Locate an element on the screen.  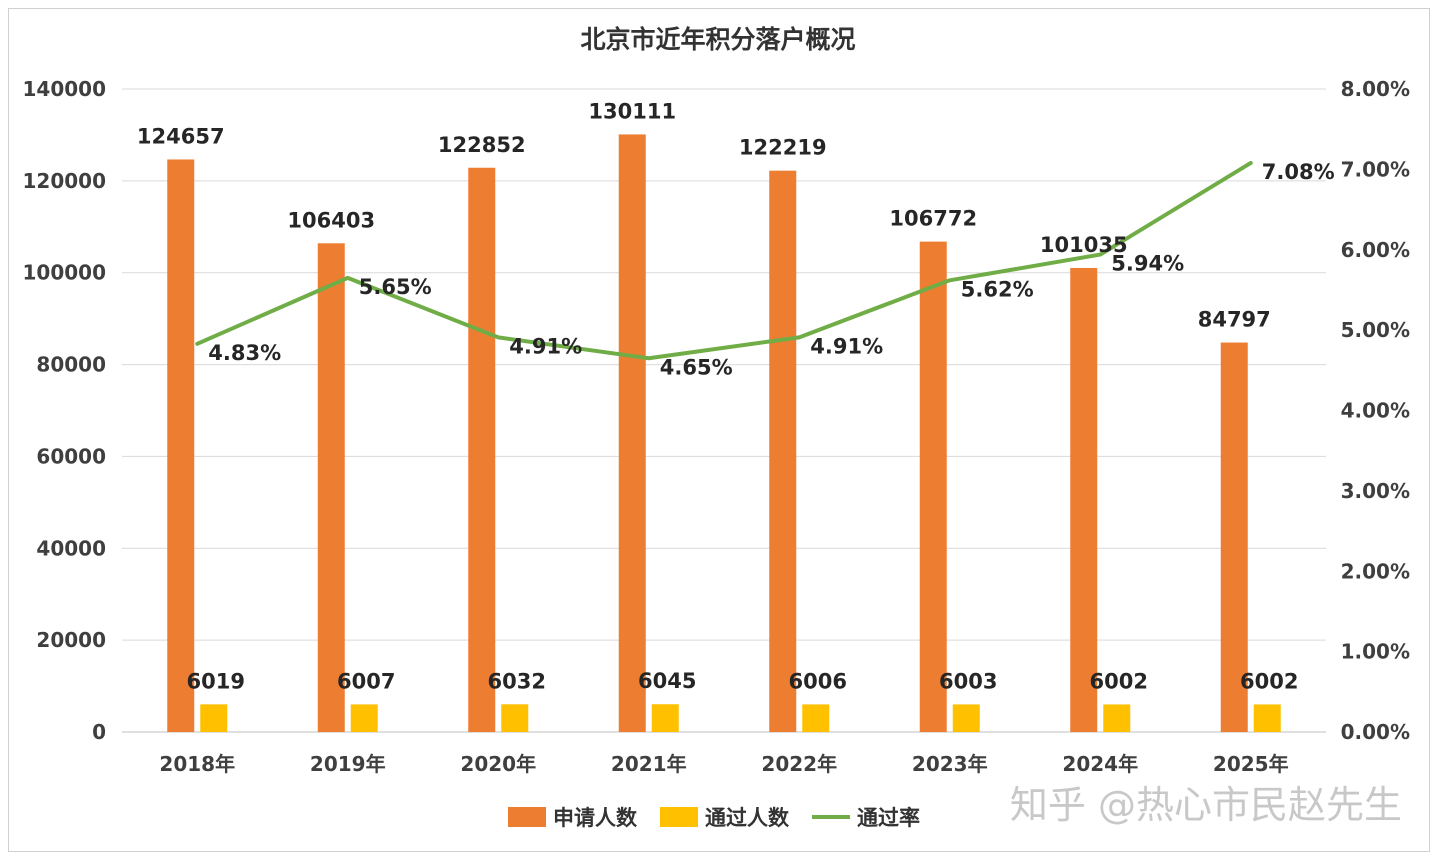
label-applicants: 122852 is located at coordinates (482, 145).